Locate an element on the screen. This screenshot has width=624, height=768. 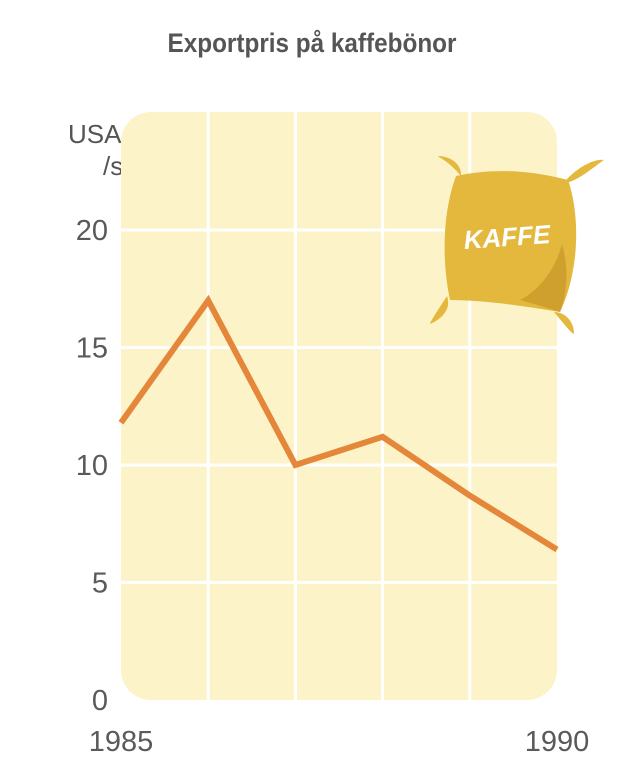
y-tick-label: 20 is located at coordinates (92, 231).